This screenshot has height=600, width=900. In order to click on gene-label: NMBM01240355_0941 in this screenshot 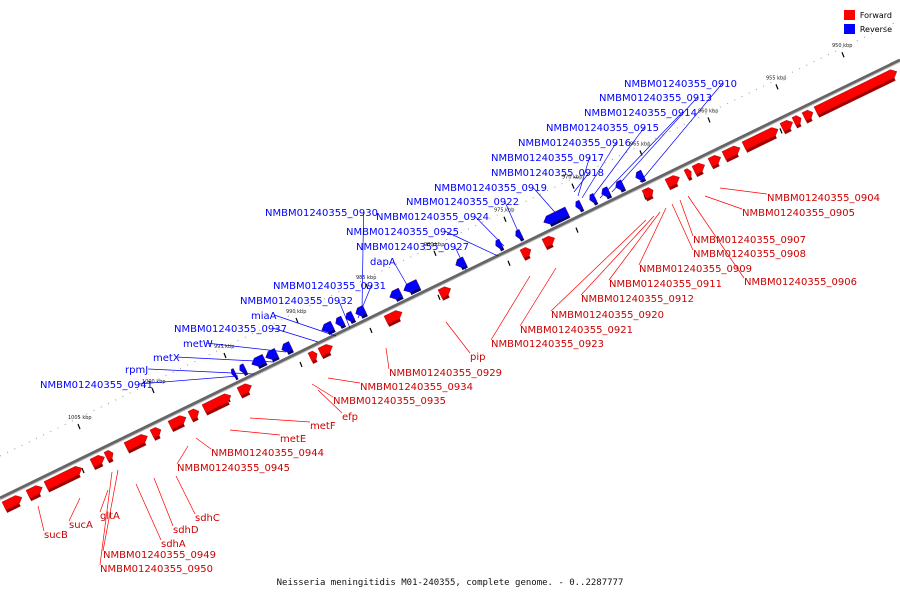, I will do `click(96, 385)`.